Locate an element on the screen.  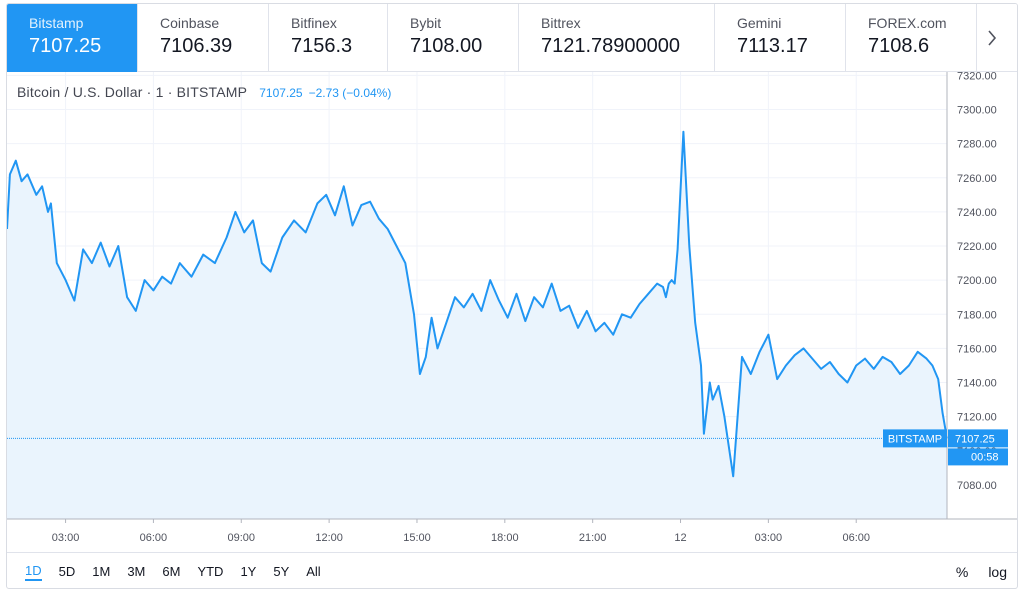
tab-name: Bittrex is located at coordinates (561, 23).